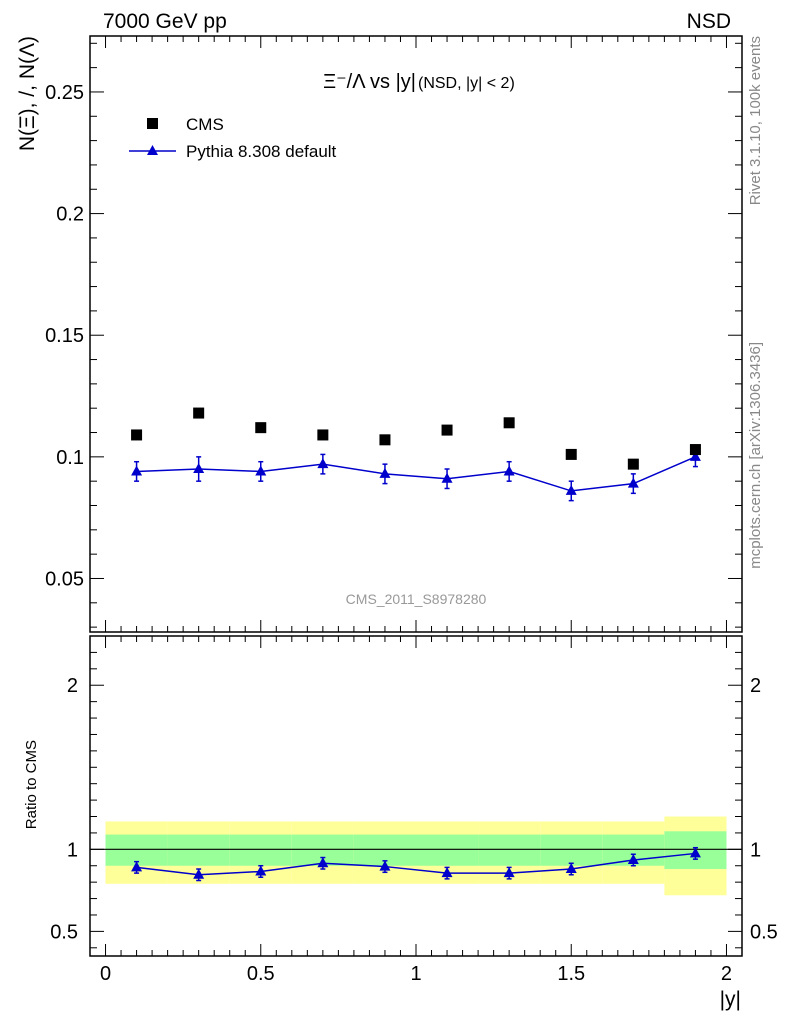  What do you see at coordinates (755, 455) in the screenshot?
I see `mcplots-label: mcplots.cern.ch [arXiv:1306.3436]` at bounding box center [755, 455].